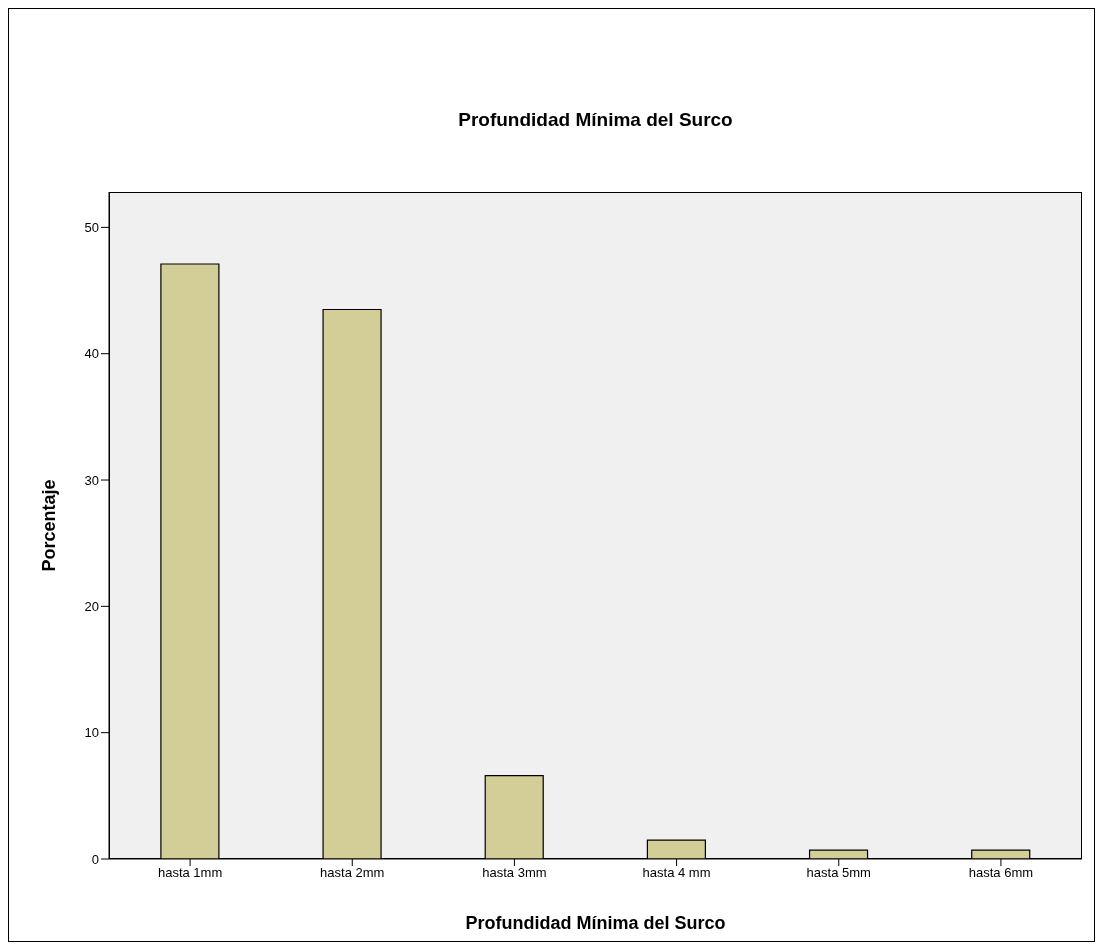 The height and width of the screenshot is (948, 1101). What do you see at coordinates (91, 227) in the screenshot?
I see `y-tick-label: 50` at bounding box center [91, 227].